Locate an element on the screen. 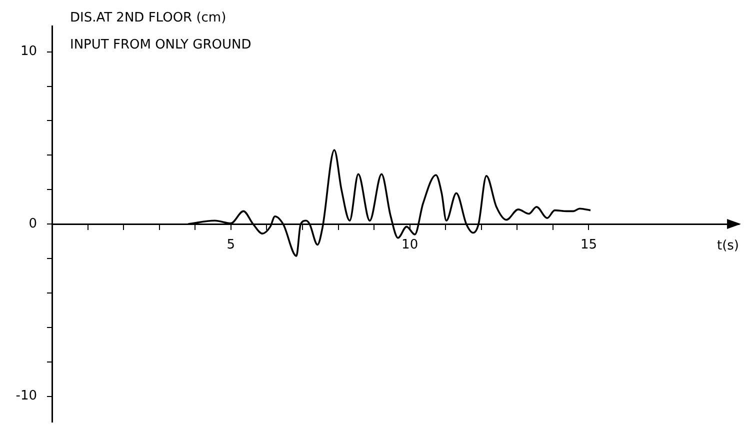 The image size is (747, 440). y-tick-label: 0 is located at coordinates (32, 224).